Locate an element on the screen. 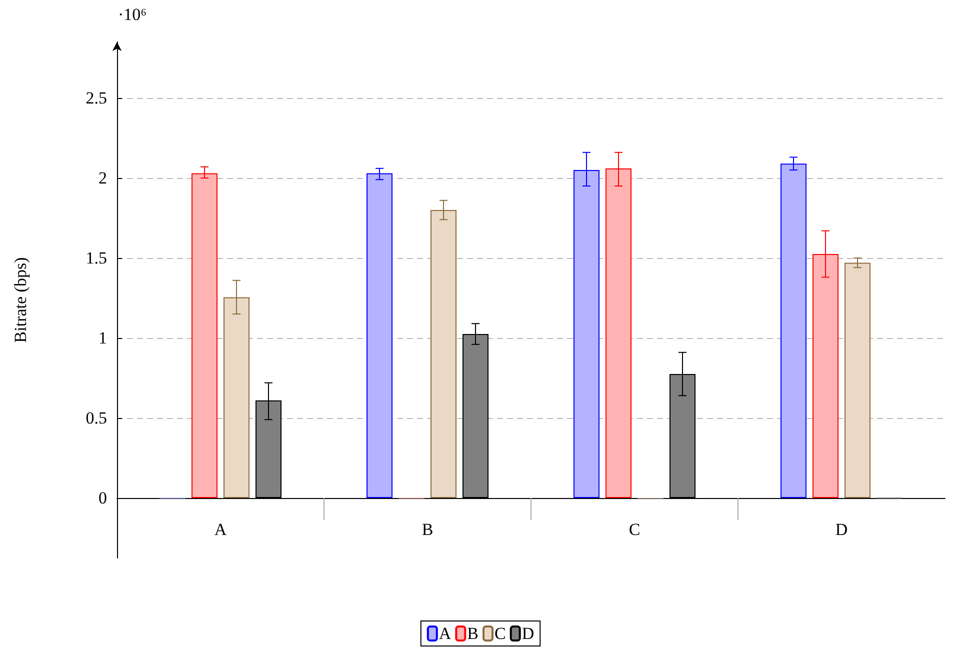 Image resolution: width=961 pixels, height=654 pixels. legend-label: C is located at coordinates (500, 633).